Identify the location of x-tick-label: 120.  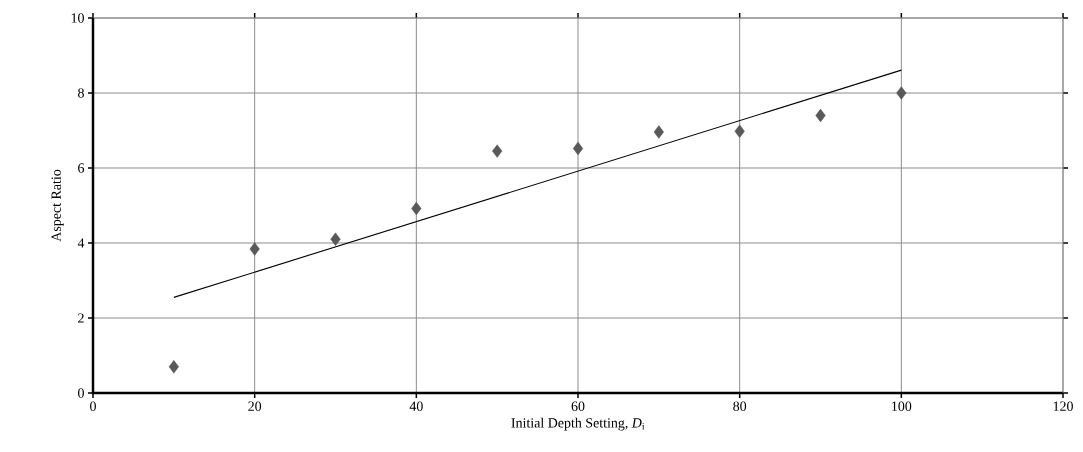
(1063, 406).